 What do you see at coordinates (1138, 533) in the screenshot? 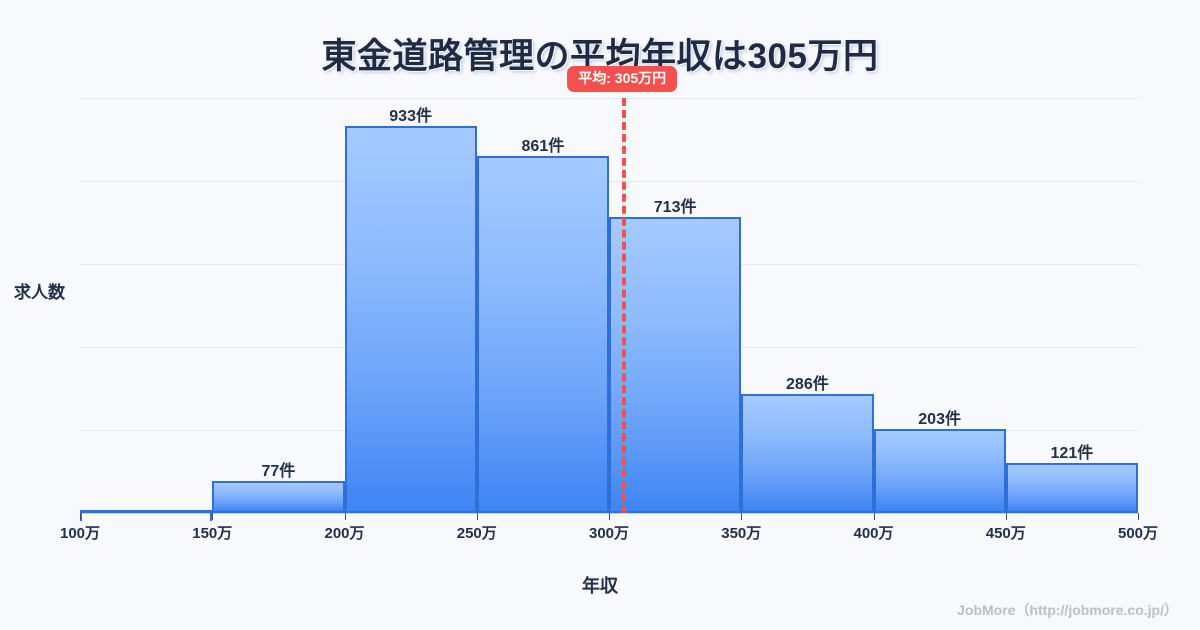
I see `x-tick-label: 500万` at bounding box center [1138, 533].